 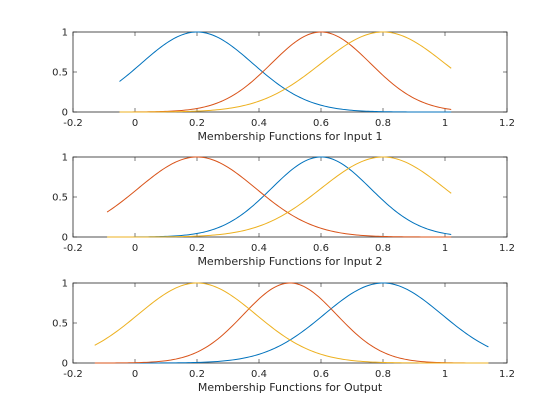 What do you see at coordinates (290, 387) in the screenshot?
I see `x-axis-title: Membership Functions for Output` at bounding box center [290, 387].